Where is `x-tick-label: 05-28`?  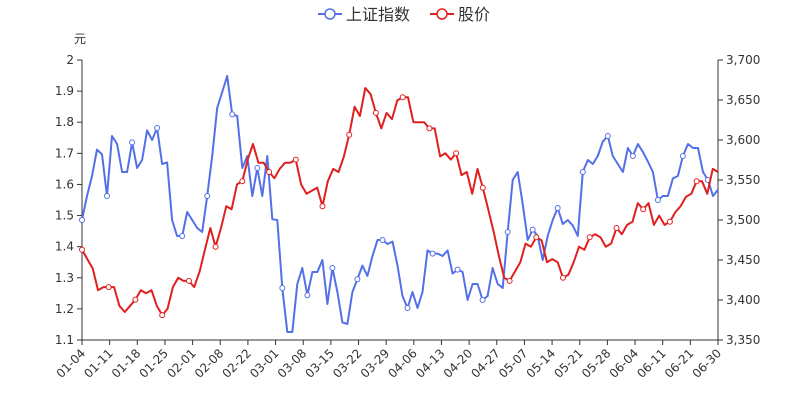 x-tick-label: 05-28 is located at coordinates (596, 363).